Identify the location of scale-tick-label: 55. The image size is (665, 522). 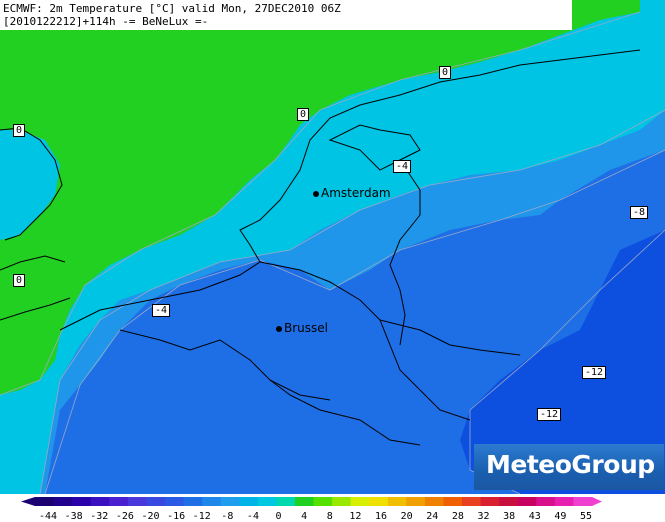
(586, 516).